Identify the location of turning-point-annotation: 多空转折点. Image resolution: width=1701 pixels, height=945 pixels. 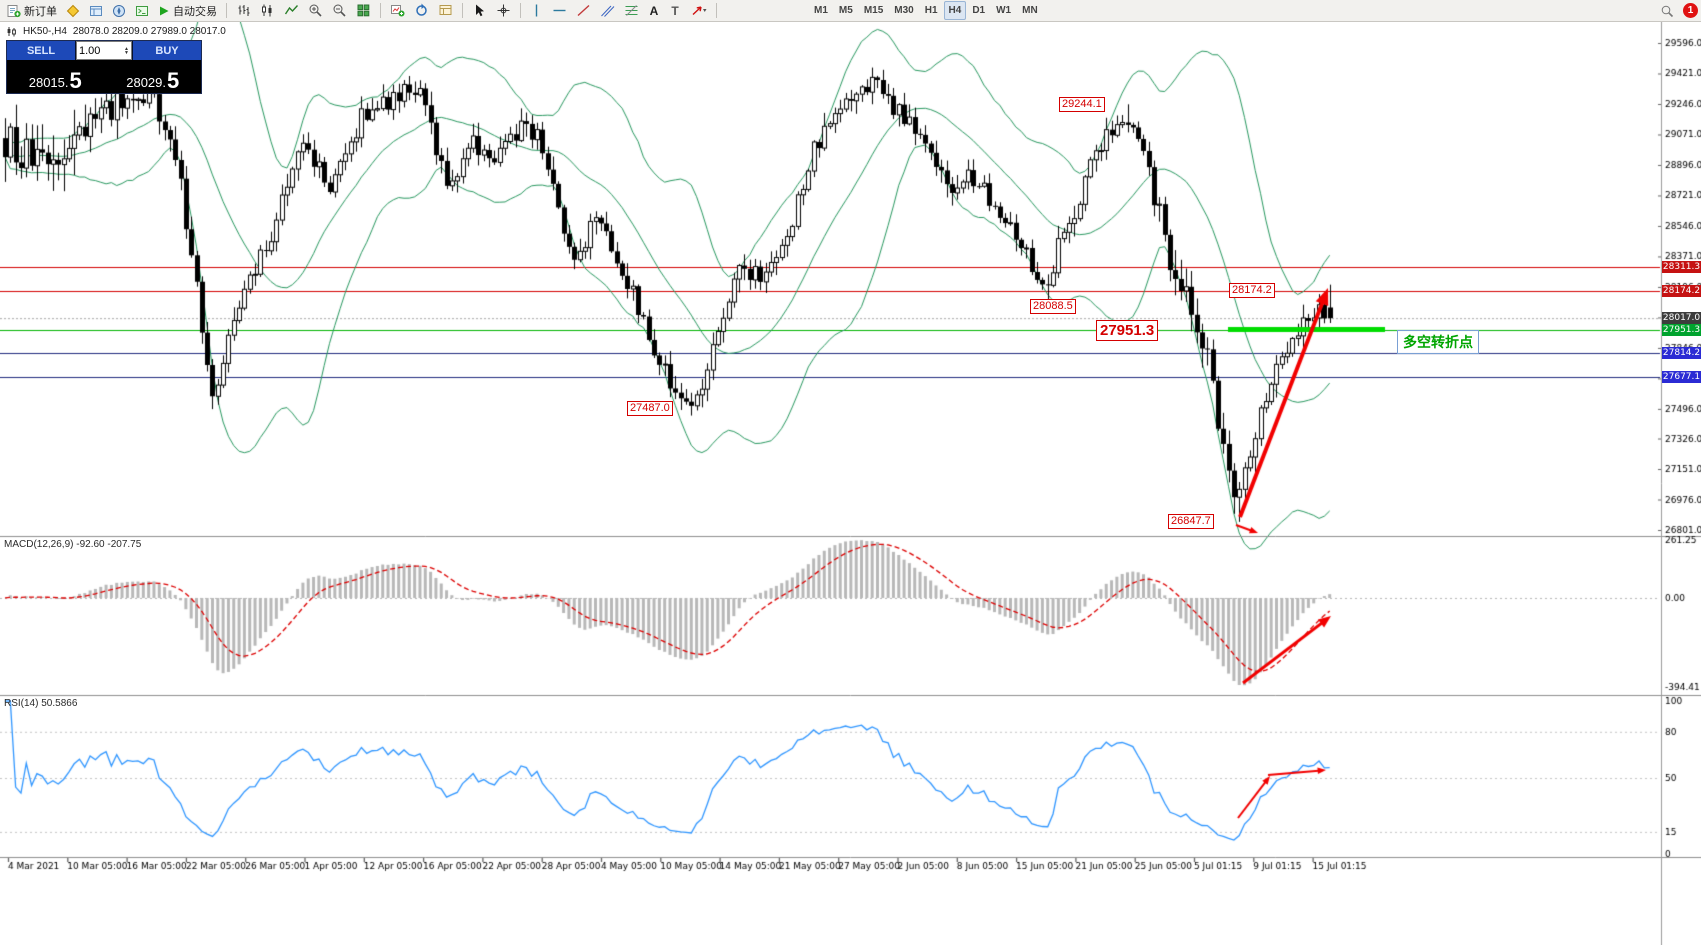
(1438, 342).